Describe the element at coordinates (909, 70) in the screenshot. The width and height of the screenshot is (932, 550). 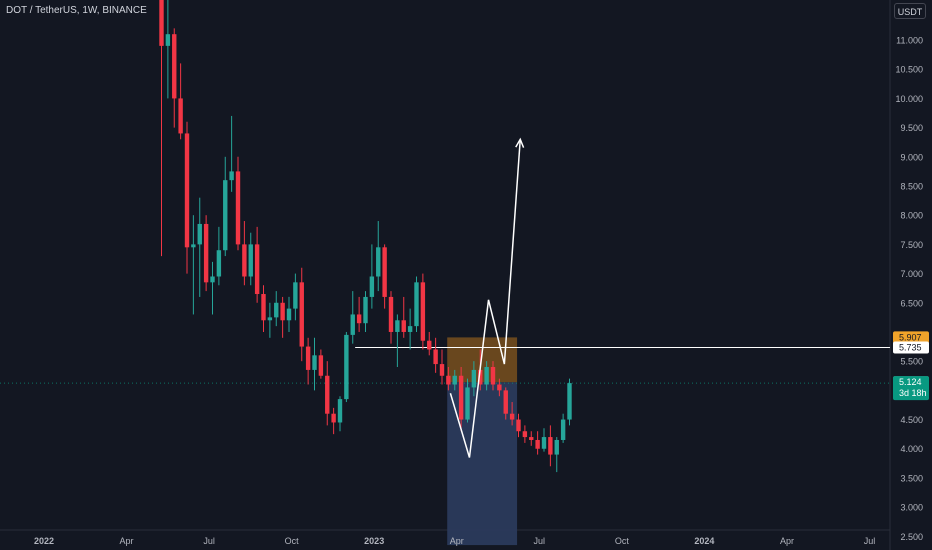
I see `y-tick-label: 10.500` at that location.